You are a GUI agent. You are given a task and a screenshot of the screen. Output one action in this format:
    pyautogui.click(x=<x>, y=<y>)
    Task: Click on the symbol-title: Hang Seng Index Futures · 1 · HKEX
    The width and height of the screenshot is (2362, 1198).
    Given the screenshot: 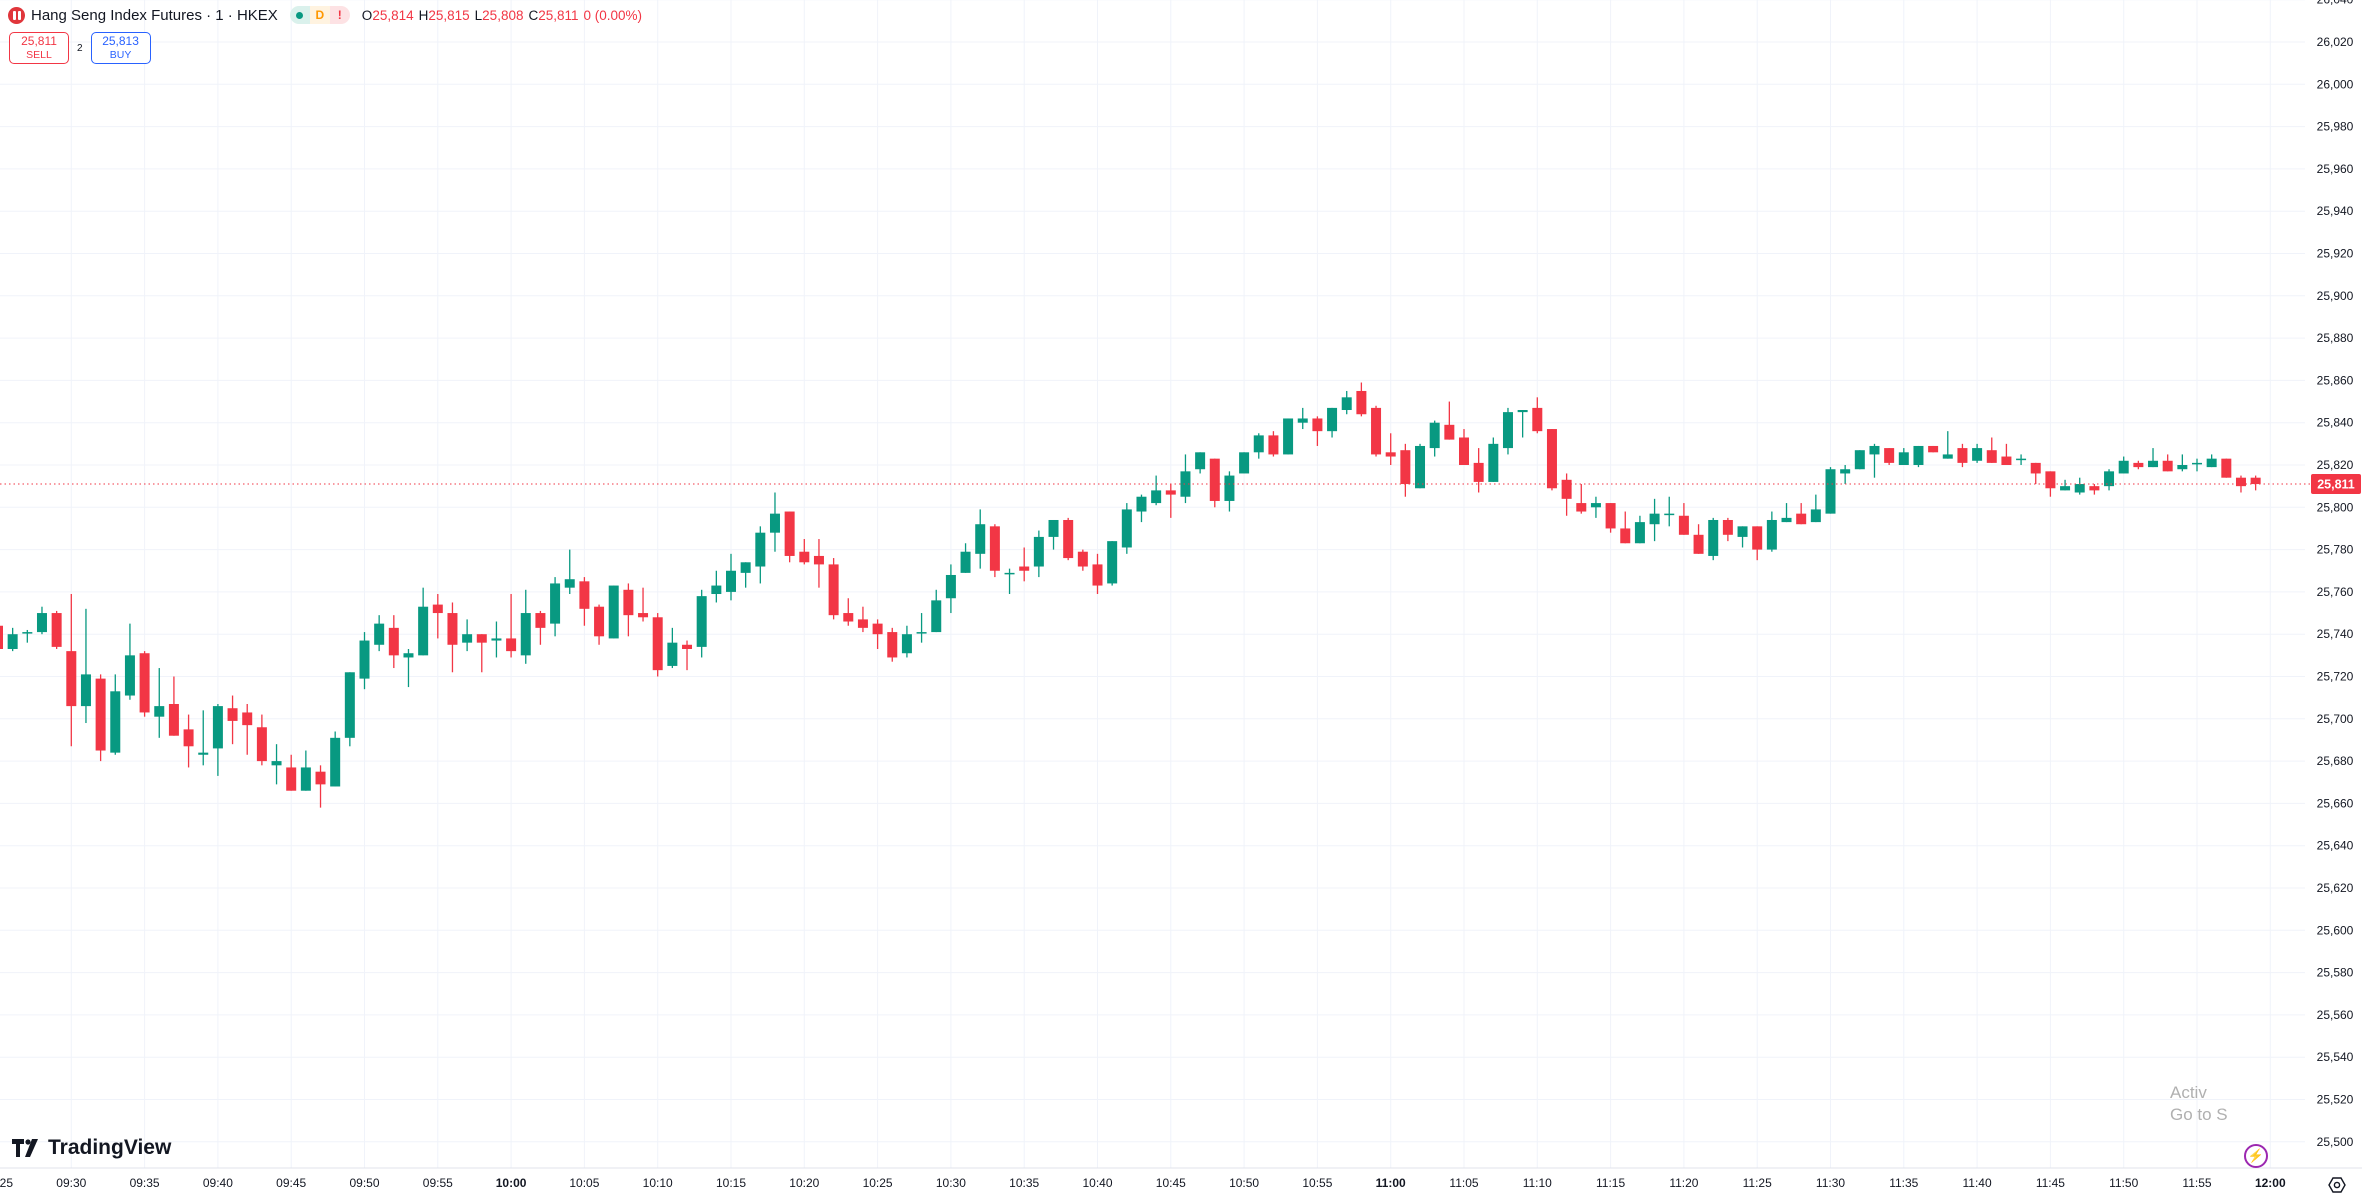 What is the action you would take?
    pyautogui.click(x=154, y=15)
    